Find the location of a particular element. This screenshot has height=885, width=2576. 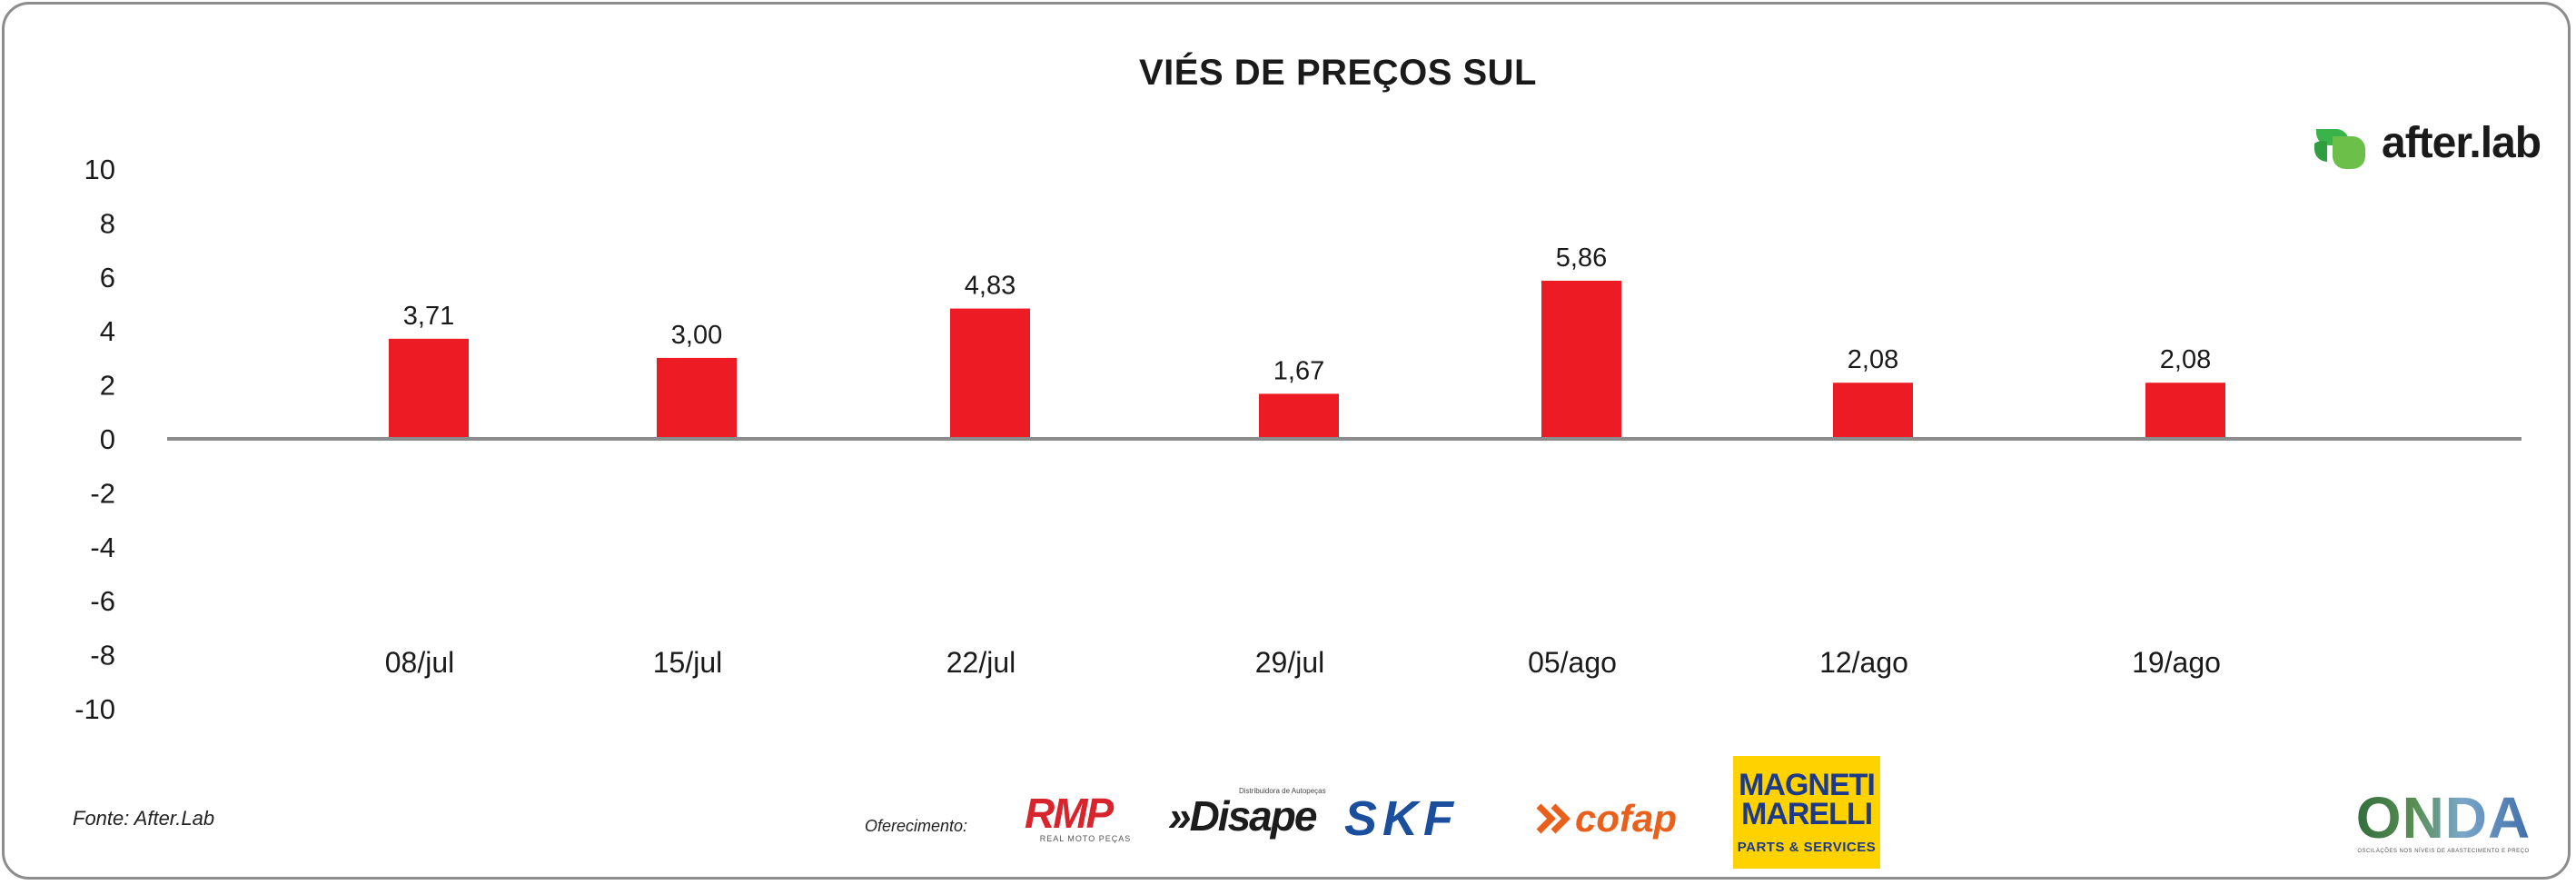

y-tick-label: 4 is located at coordinates (107, 331).